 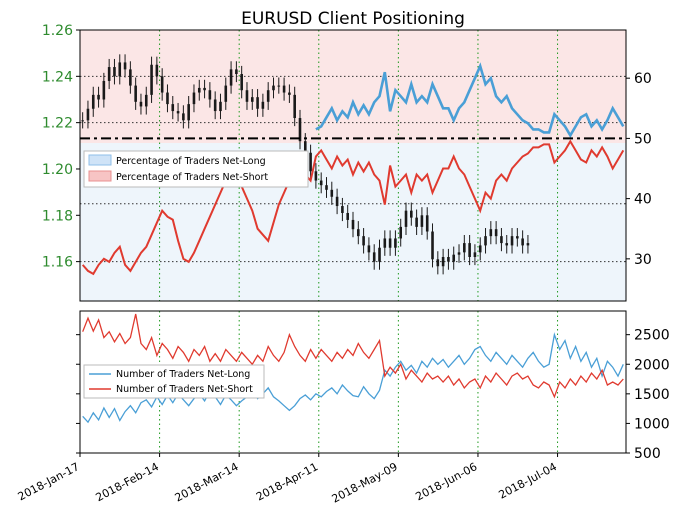 What do you see at coordinates (57, 170) in the screenshot?
I see `y-tick-label: 1.20` at bounding box center [57, 170].